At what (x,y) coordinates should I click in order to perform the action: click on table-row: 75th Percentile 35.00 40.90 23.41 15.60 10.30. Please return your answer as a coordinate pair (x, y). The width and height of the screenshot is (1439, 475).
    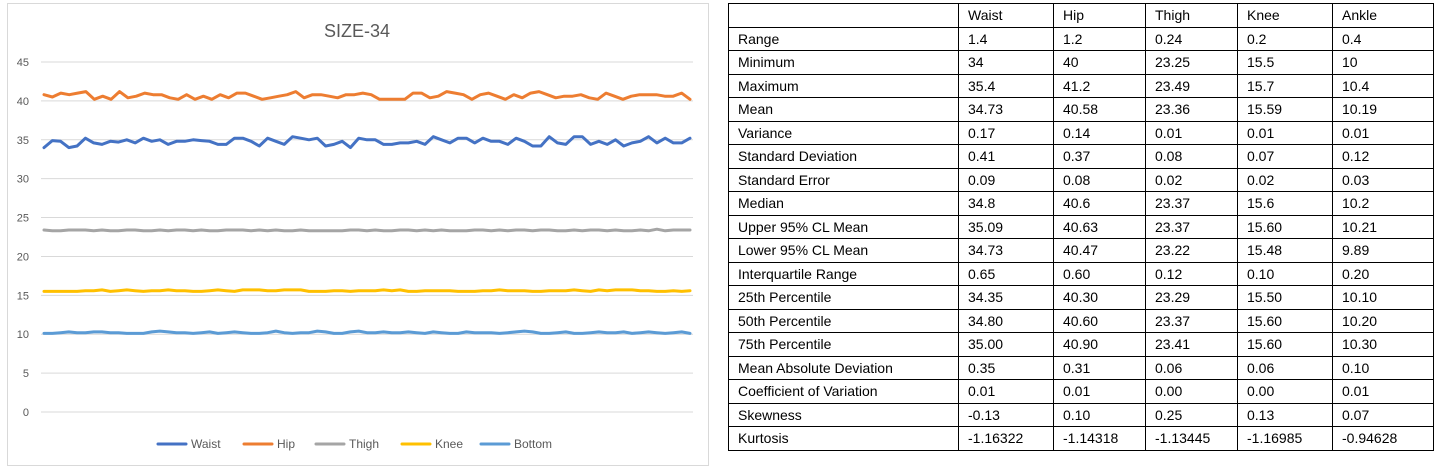
    Looking at the image, I should click on (1081, 344).